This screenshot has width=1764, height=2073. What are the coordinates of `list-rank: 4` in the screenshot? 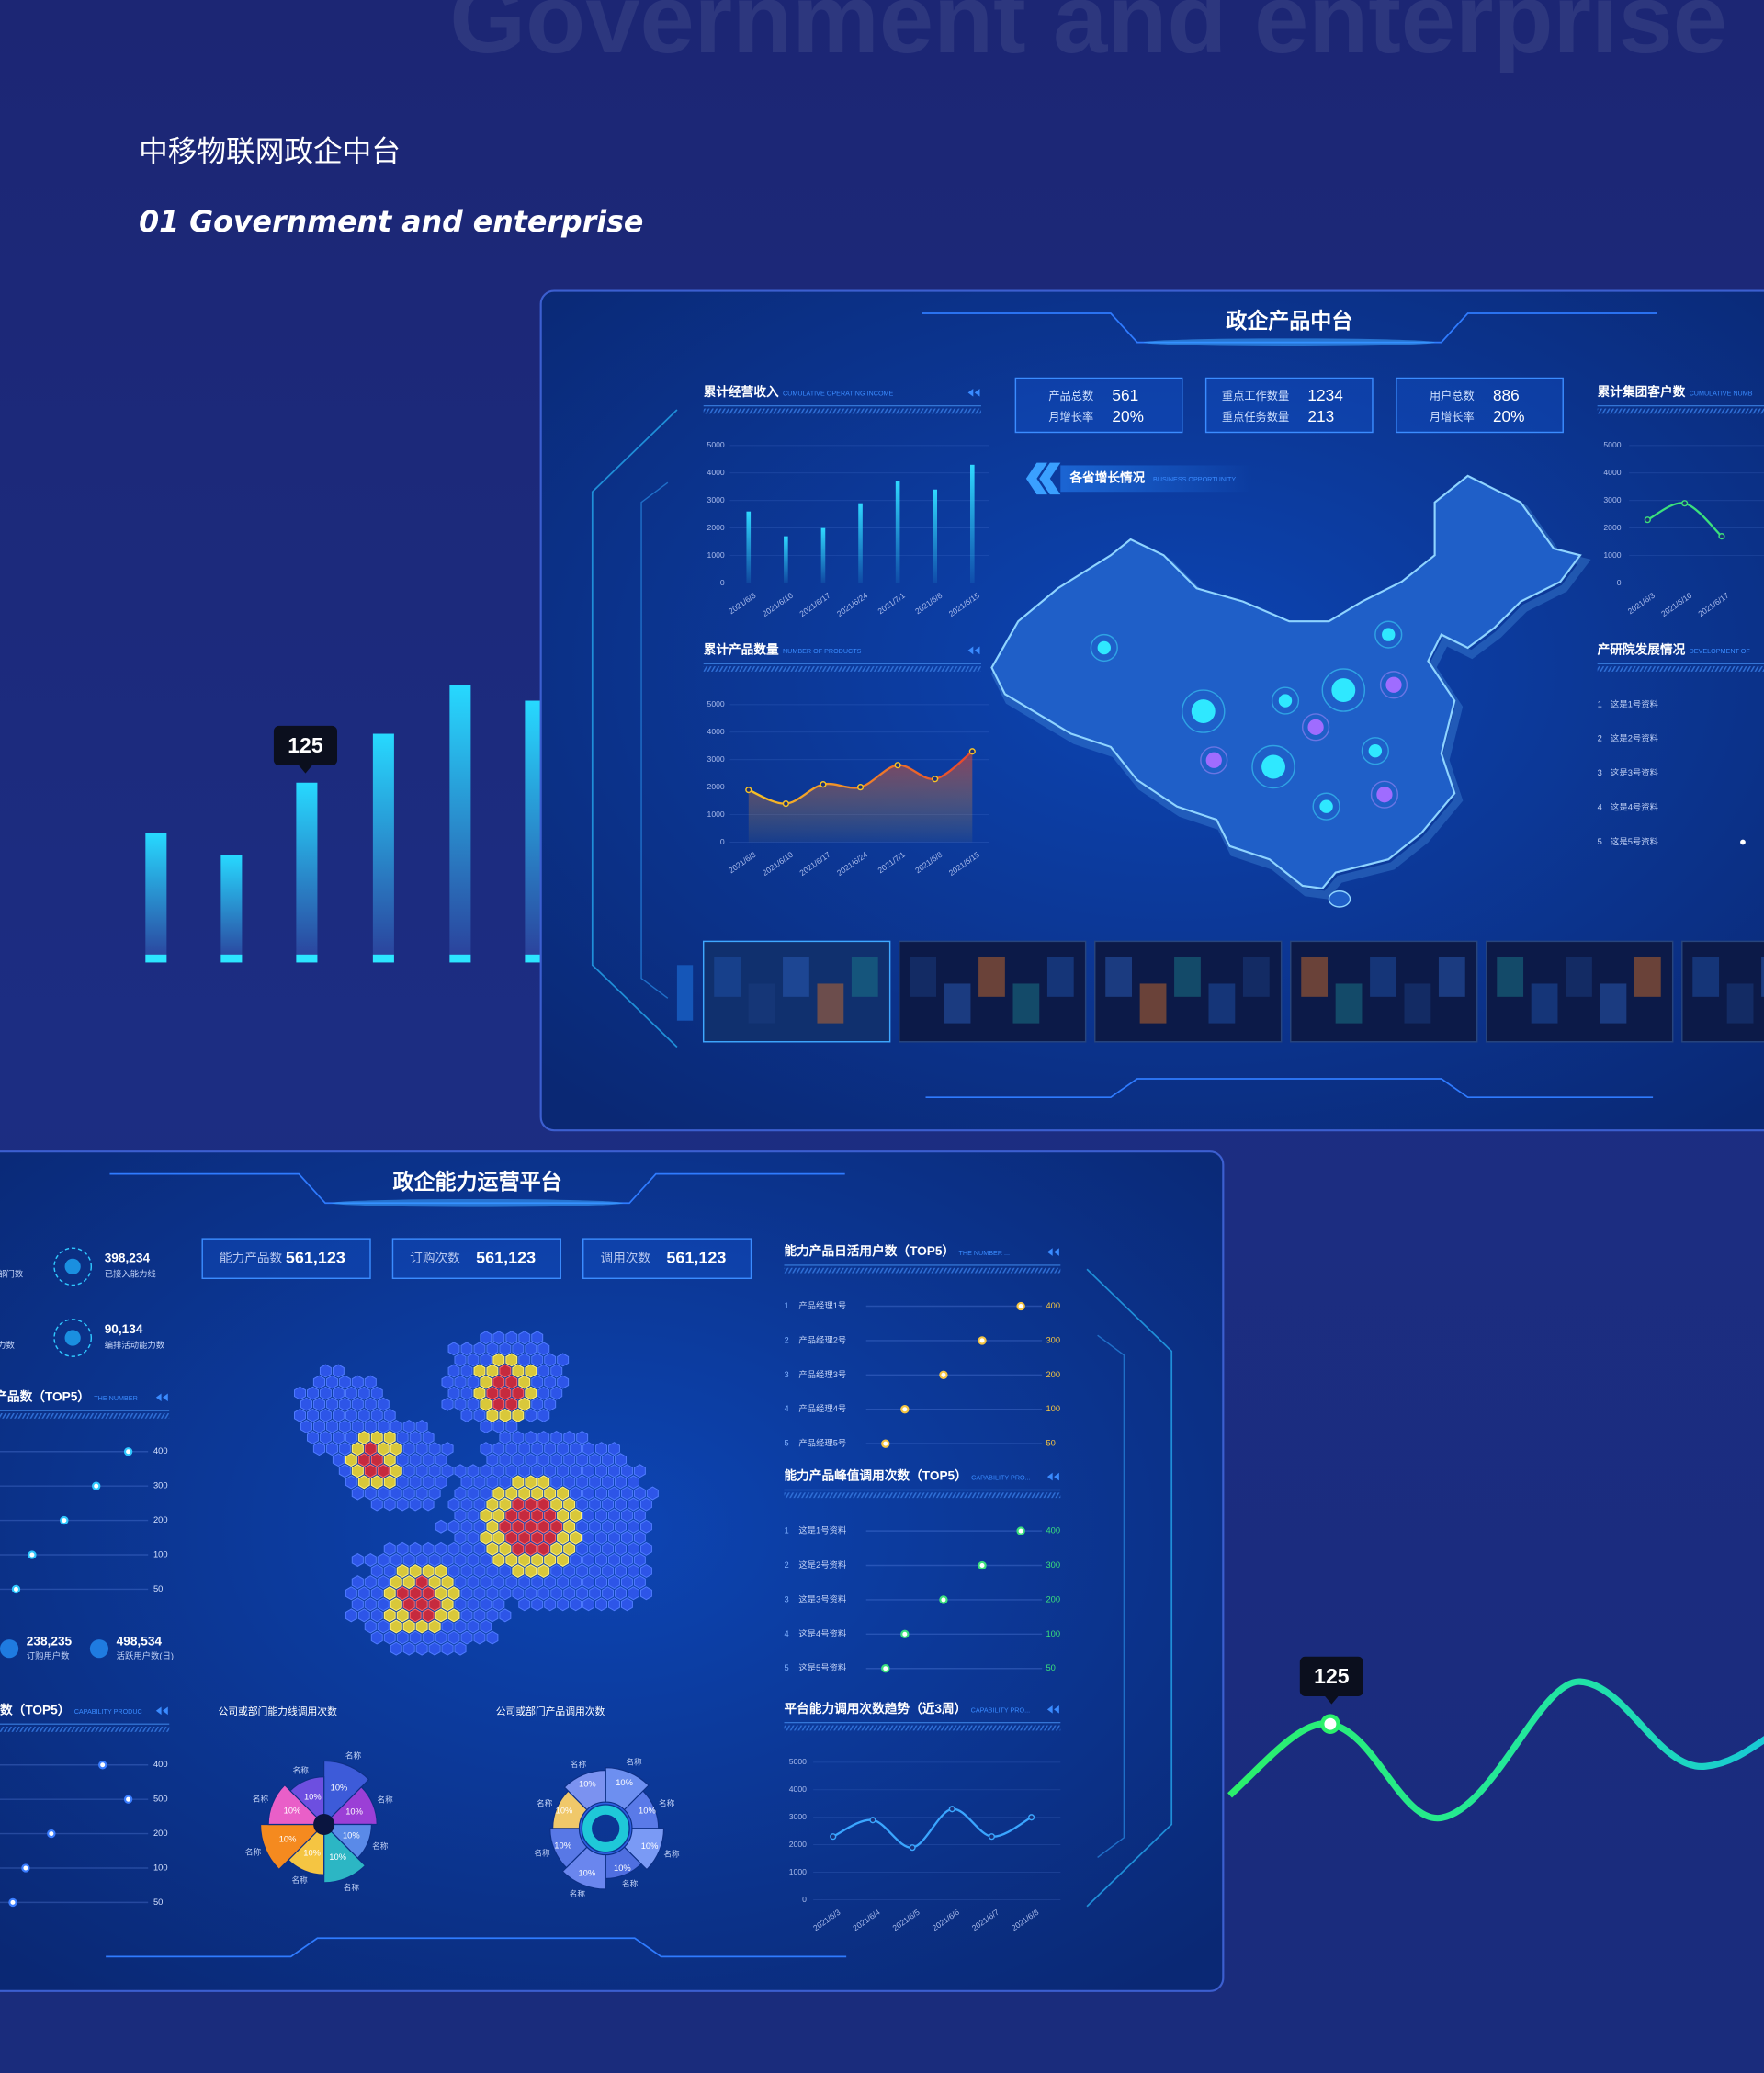 It's located at (1600, 808).